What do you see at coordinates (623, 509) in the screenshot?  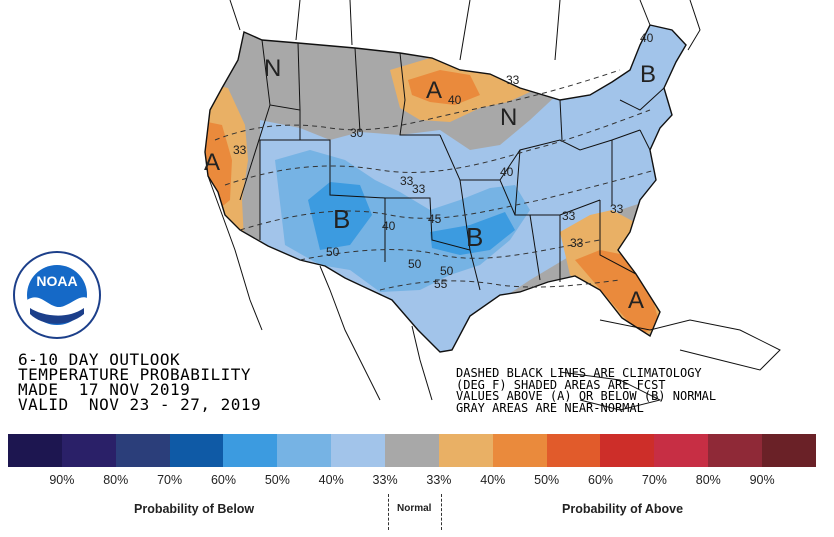 I see `probability-above-caption: Probability of Above` at bounding box center [623, 509].